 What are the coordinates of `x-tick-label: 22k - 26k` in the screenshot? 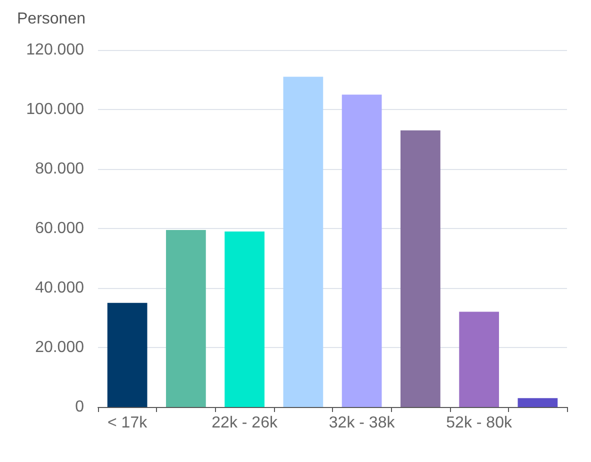 It's located at (245, 423).